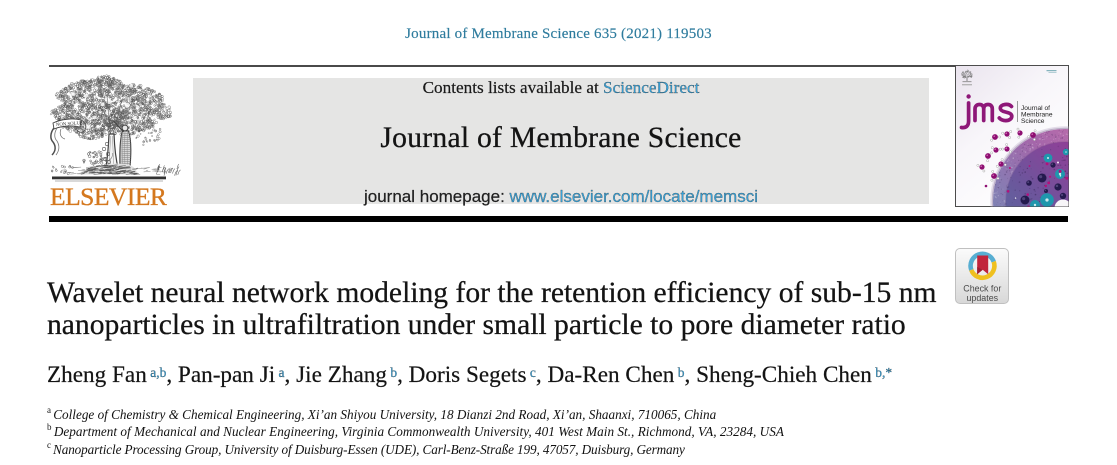  Describe the element at coordinates (982, 289) in the screenshot. I see `svg-text: Check for` at that location.